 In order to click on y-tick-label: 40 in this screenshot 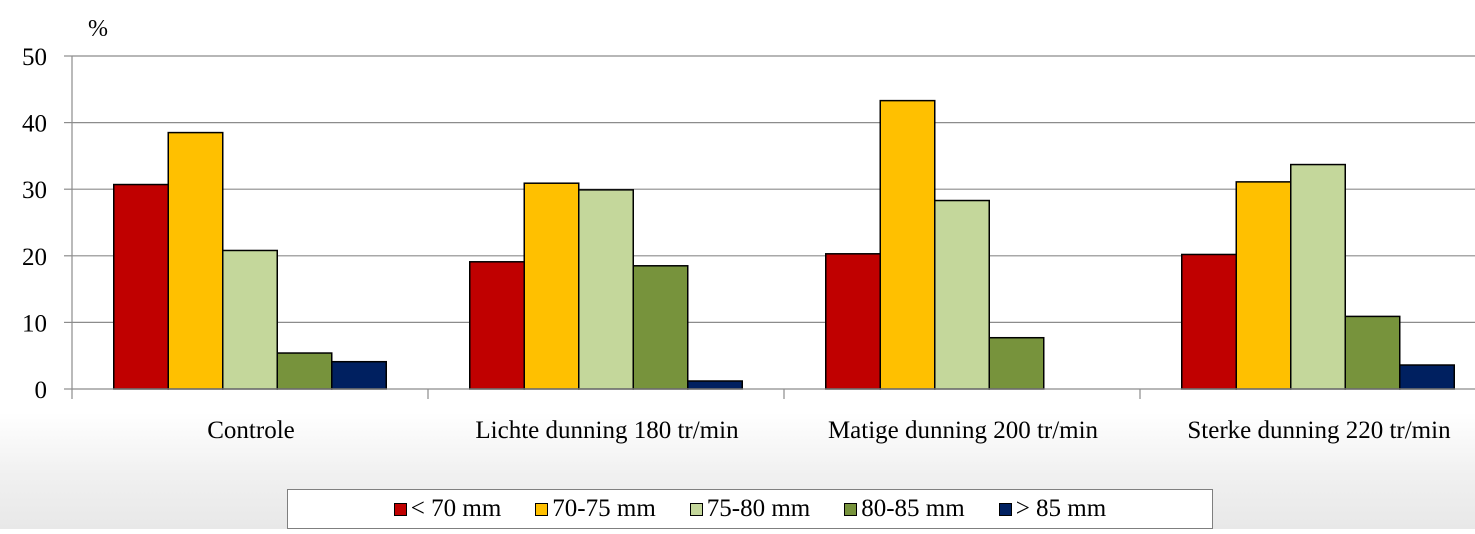, I will do `click(34, 124)`.